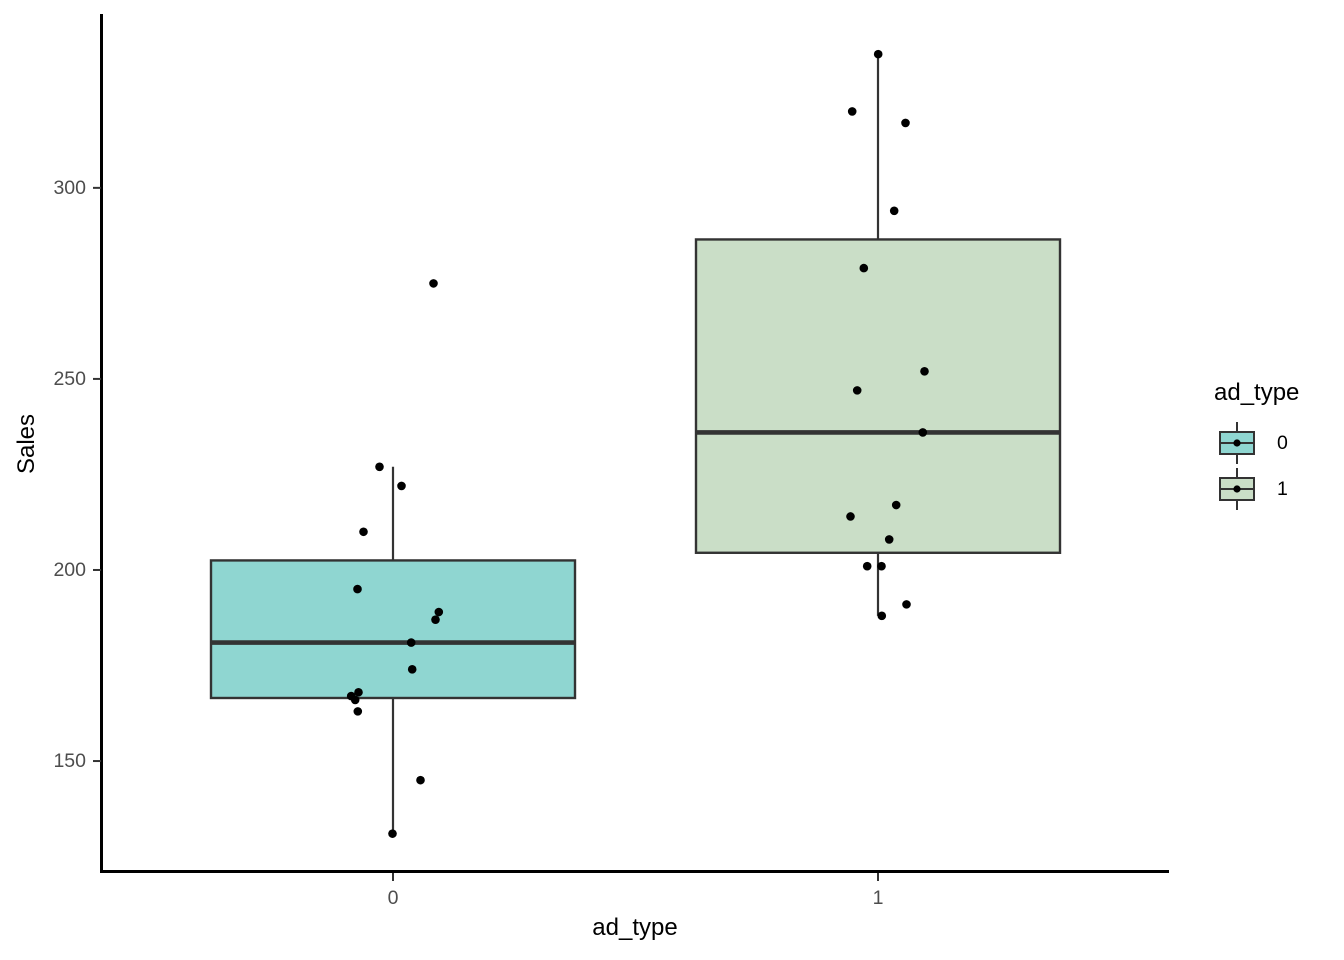 The image size is (1344, 960). I want to click on y-tick-label-300: 300, so click(69, 187).